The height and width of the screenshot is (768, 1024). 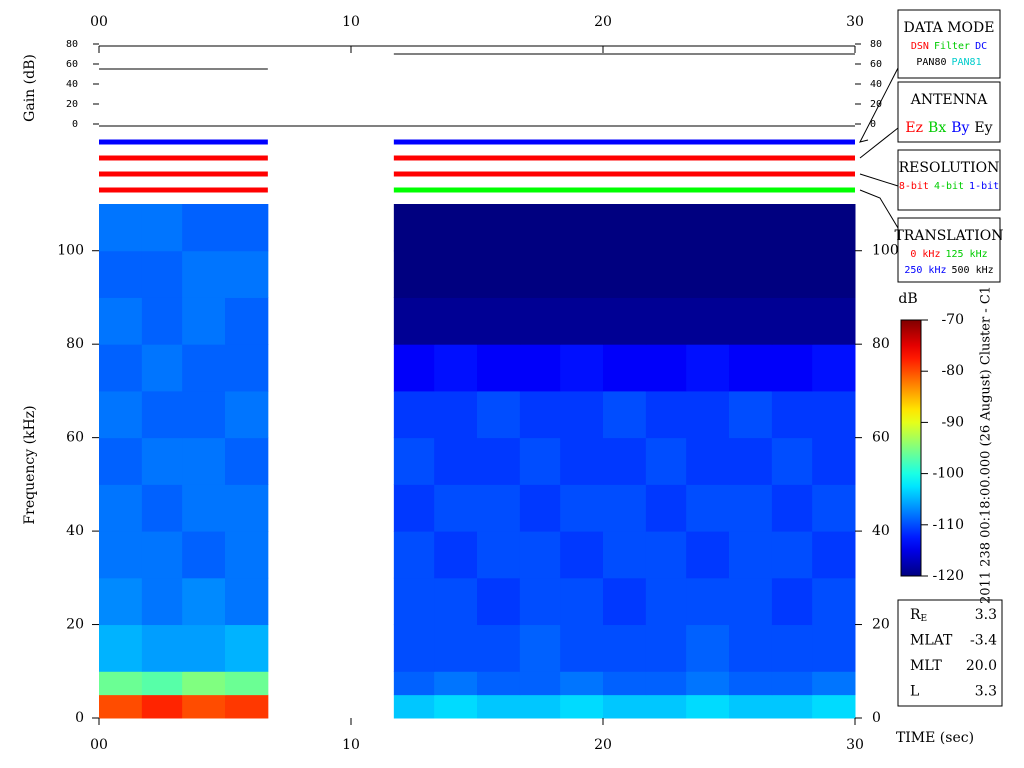 What do you see at coordinates (72, 64) in the screenshot?
I see `y-tick-label: 60` at bounding box center [72, 64].